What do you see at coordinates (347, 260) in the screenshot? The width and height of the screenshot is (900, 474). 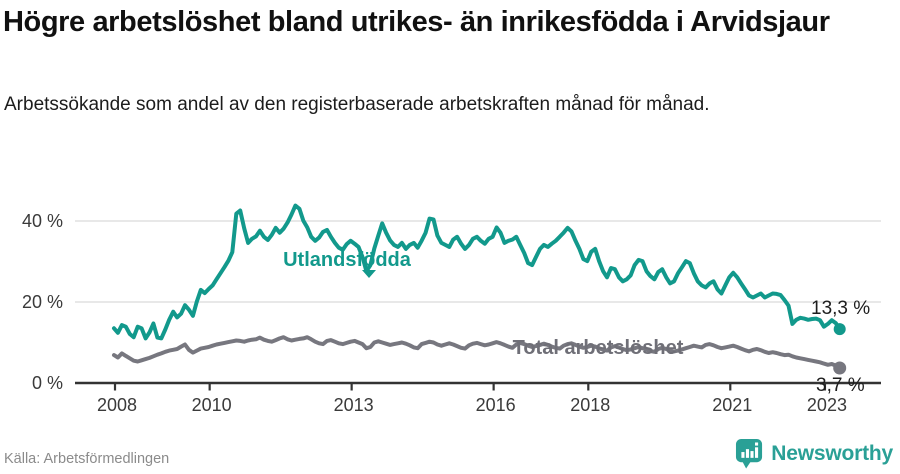 I see `series-label-utlandsfodda: Utlandsfödda` at bounding box center [347, 260].